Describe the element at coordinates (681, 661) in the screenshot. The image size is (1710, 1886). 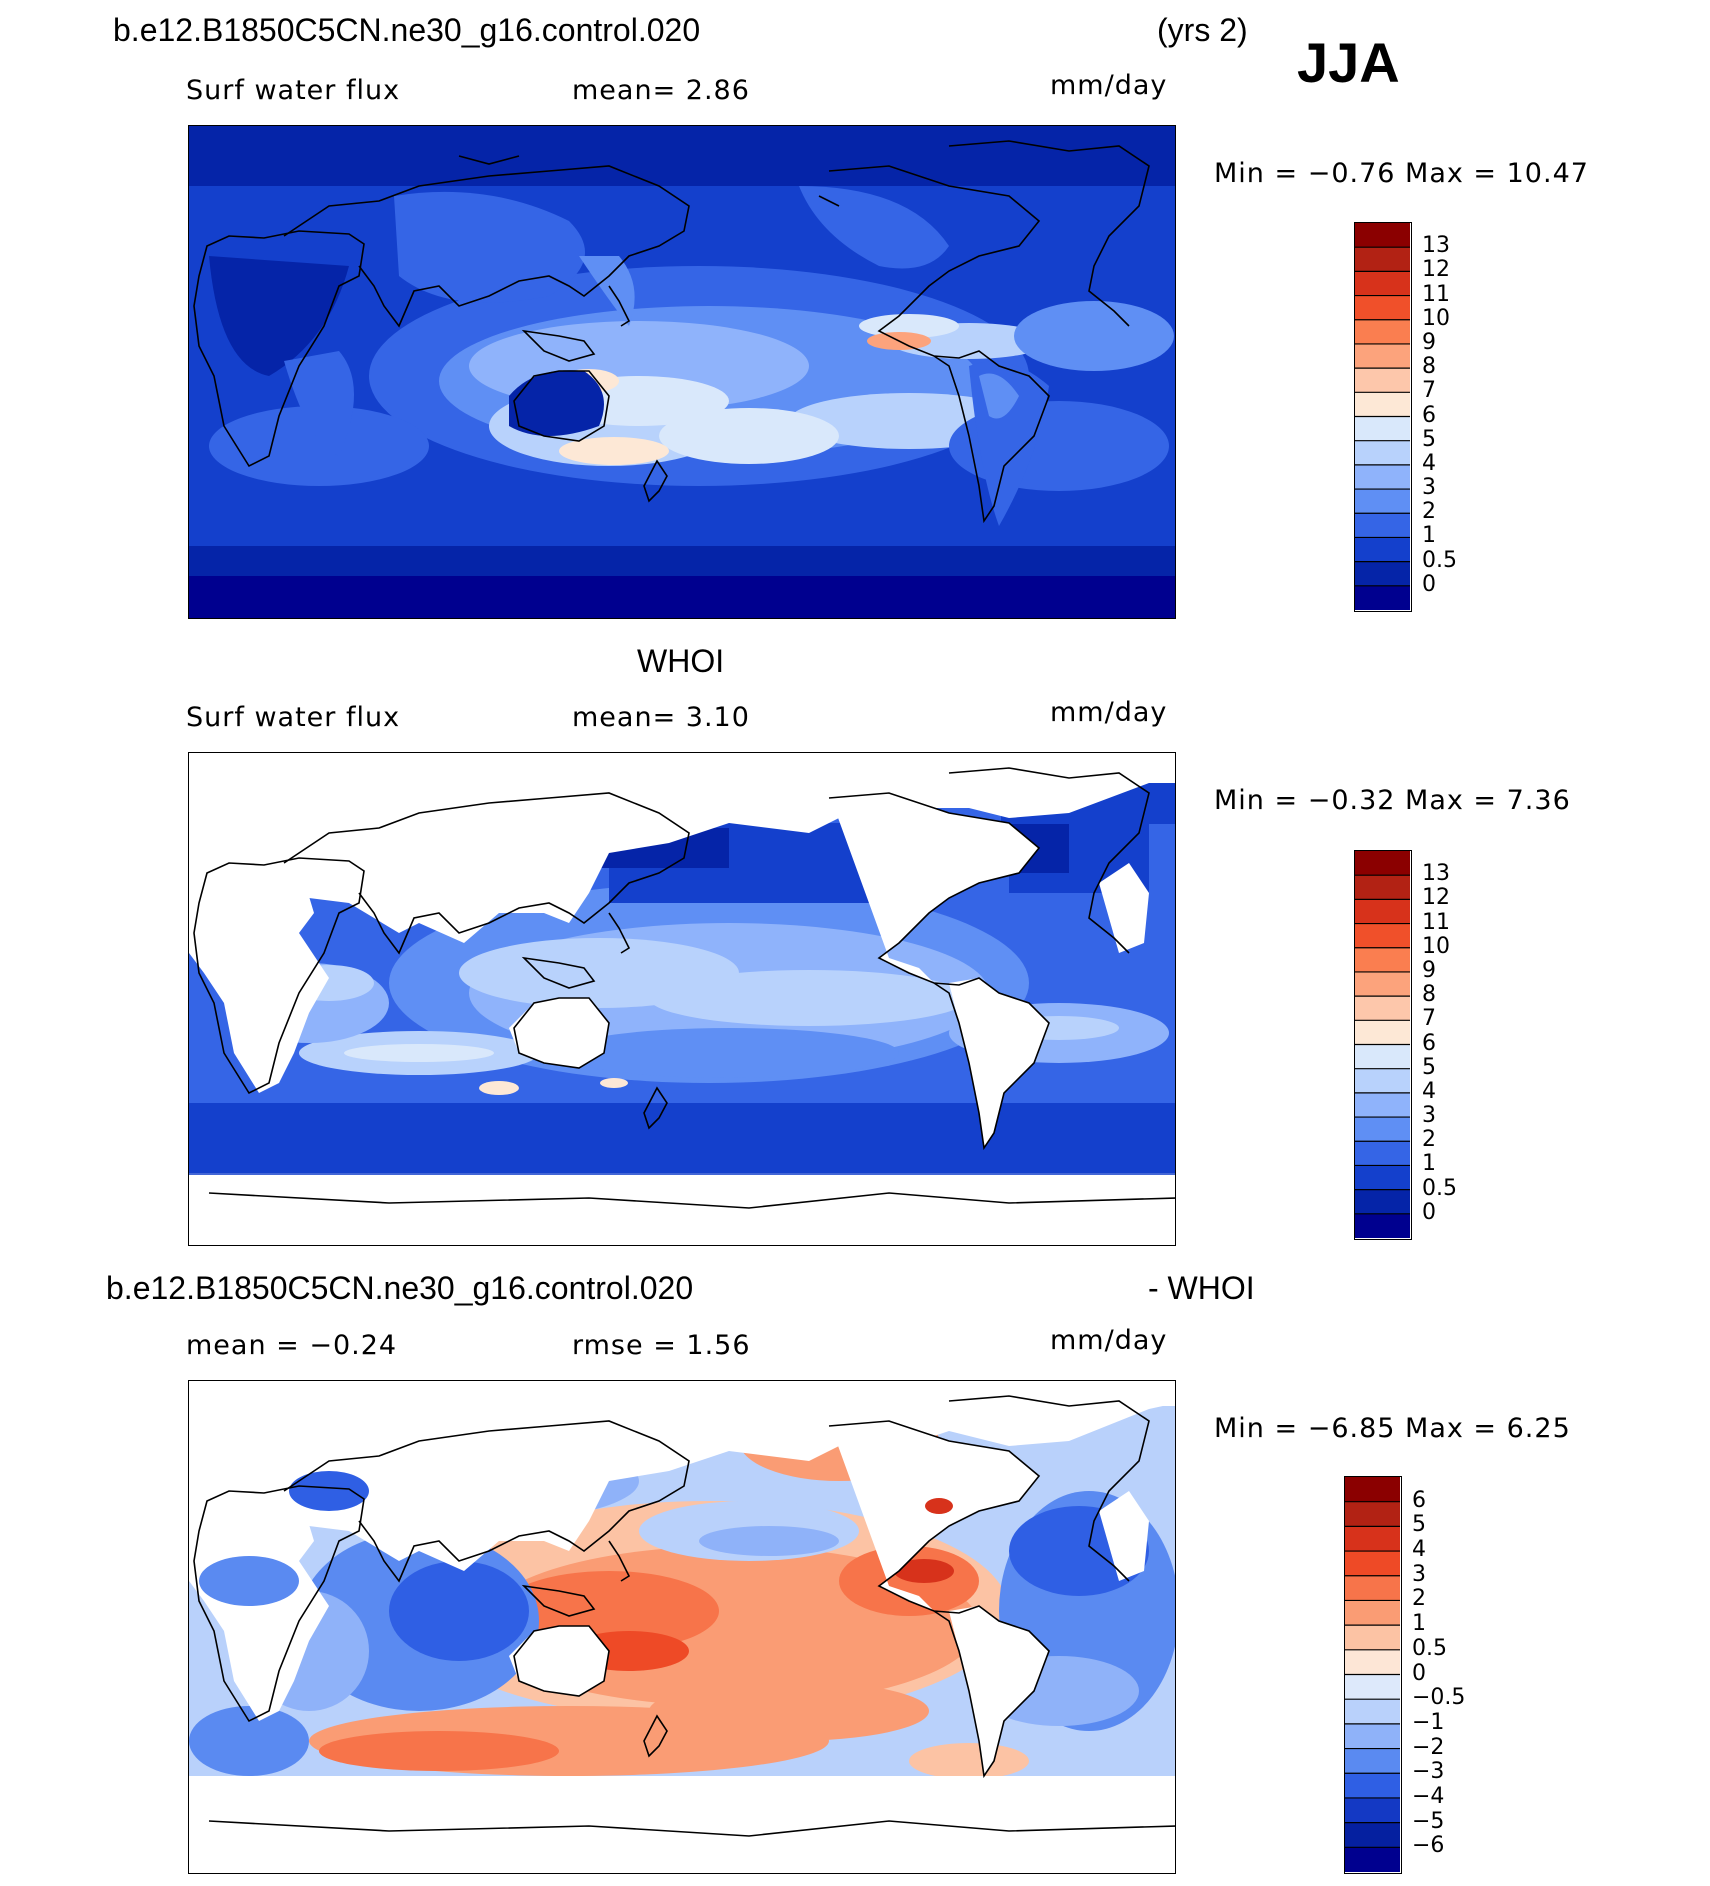
I see `panel2-title: WHOI` at that location.